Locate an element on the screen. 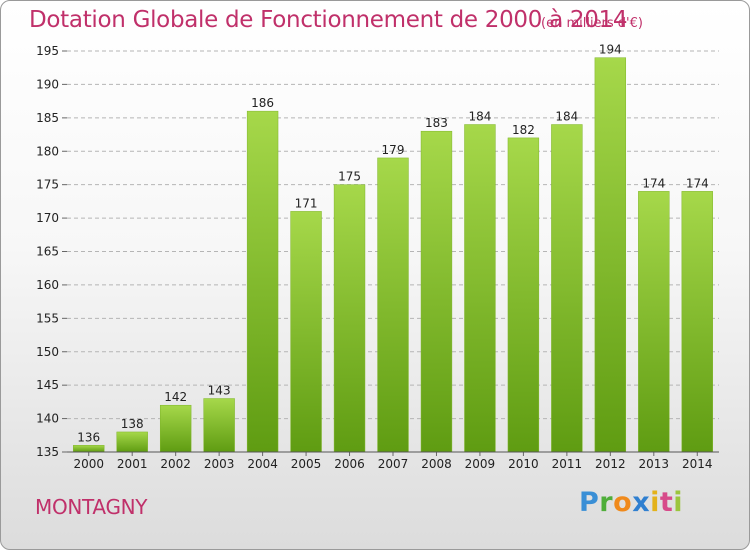 The height and width of the screenshot is (550, 750). value-label: 186 is located at coordinates (262, 103).